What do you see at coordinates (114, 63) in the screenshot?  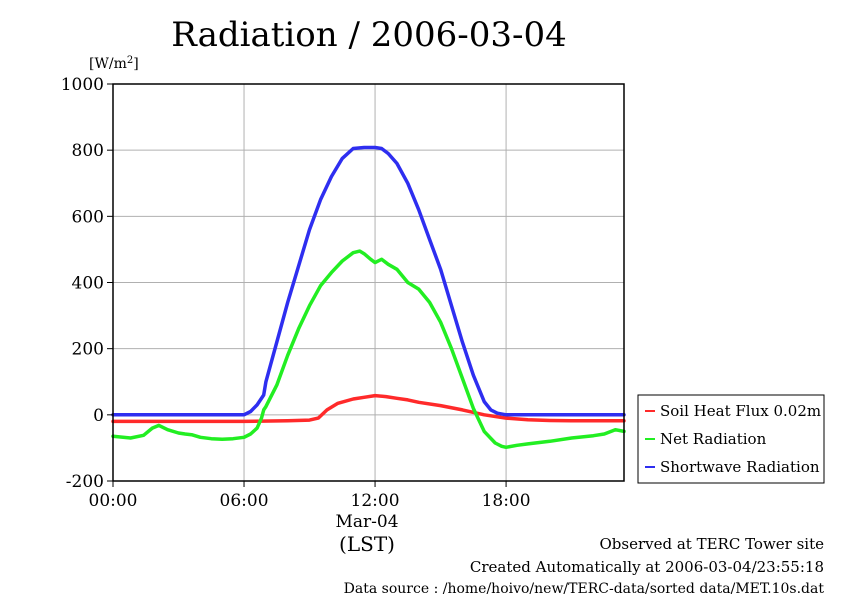 I see `y-axis-unit-label: [W/m2]` at bounding box center [114, 63].